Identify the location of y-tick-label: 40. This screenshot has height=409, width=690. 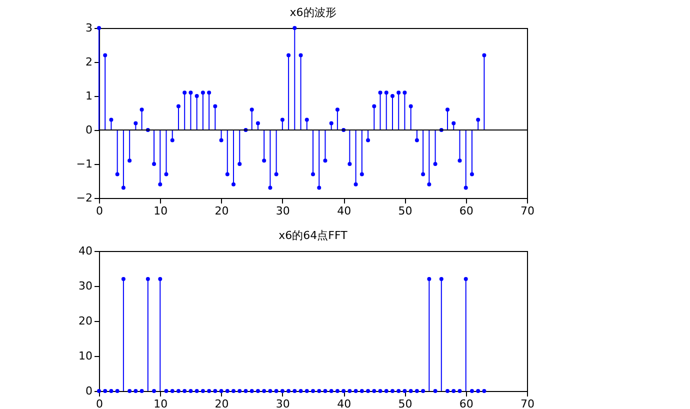
(85, 251).